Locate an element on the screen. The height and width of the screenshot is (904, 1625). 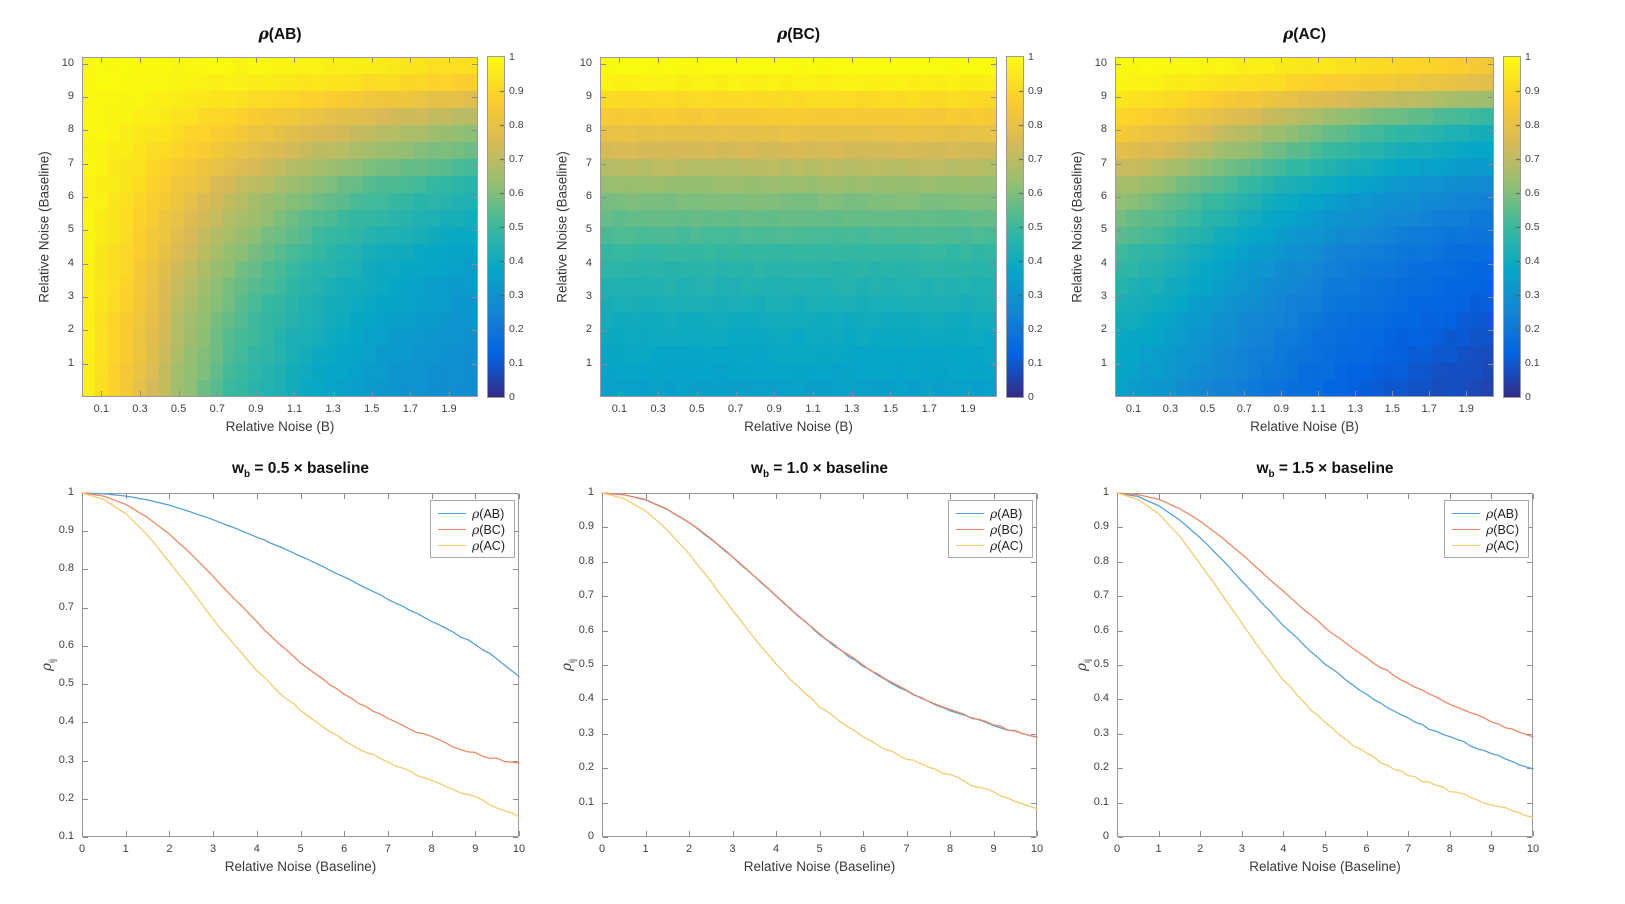
y-tick-label: 6 is located at coordinates (588, 196).